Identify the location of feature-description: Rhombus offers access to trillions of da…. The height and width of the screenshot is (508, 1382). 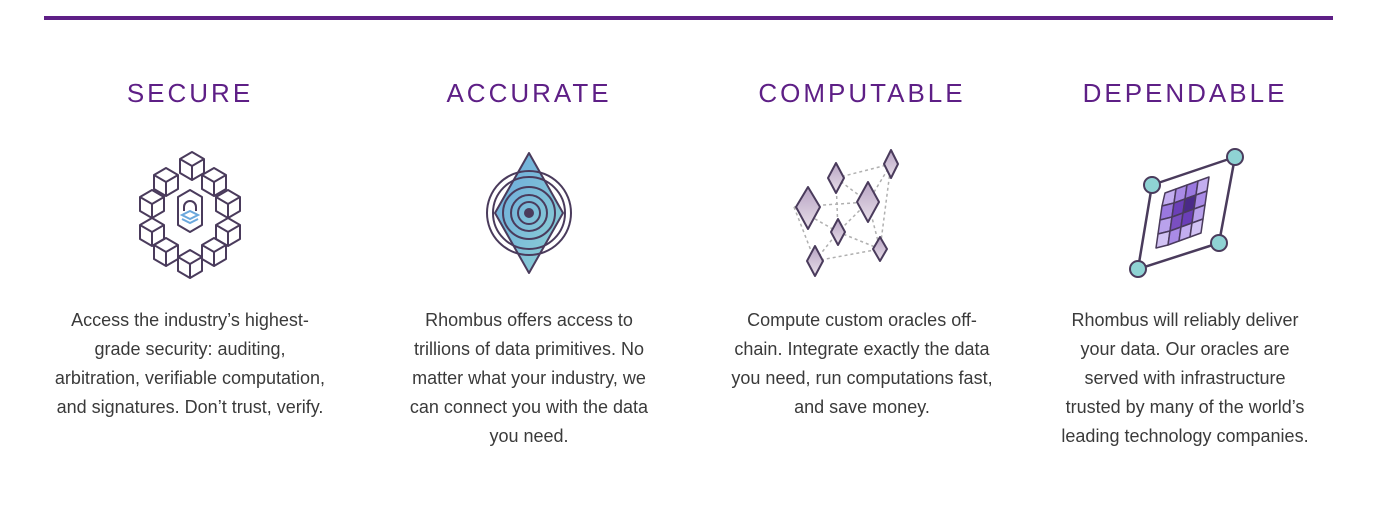
(529, 378).